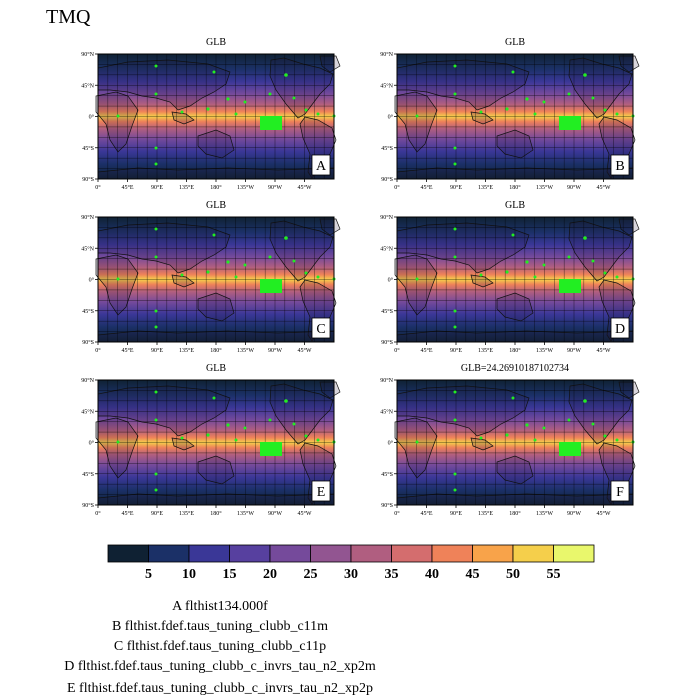 This screenshot has width=700, height=700. Describe the element at coordinates (226, 606) in the screenshot. I see `case-name: flthist134.000f` at that location.